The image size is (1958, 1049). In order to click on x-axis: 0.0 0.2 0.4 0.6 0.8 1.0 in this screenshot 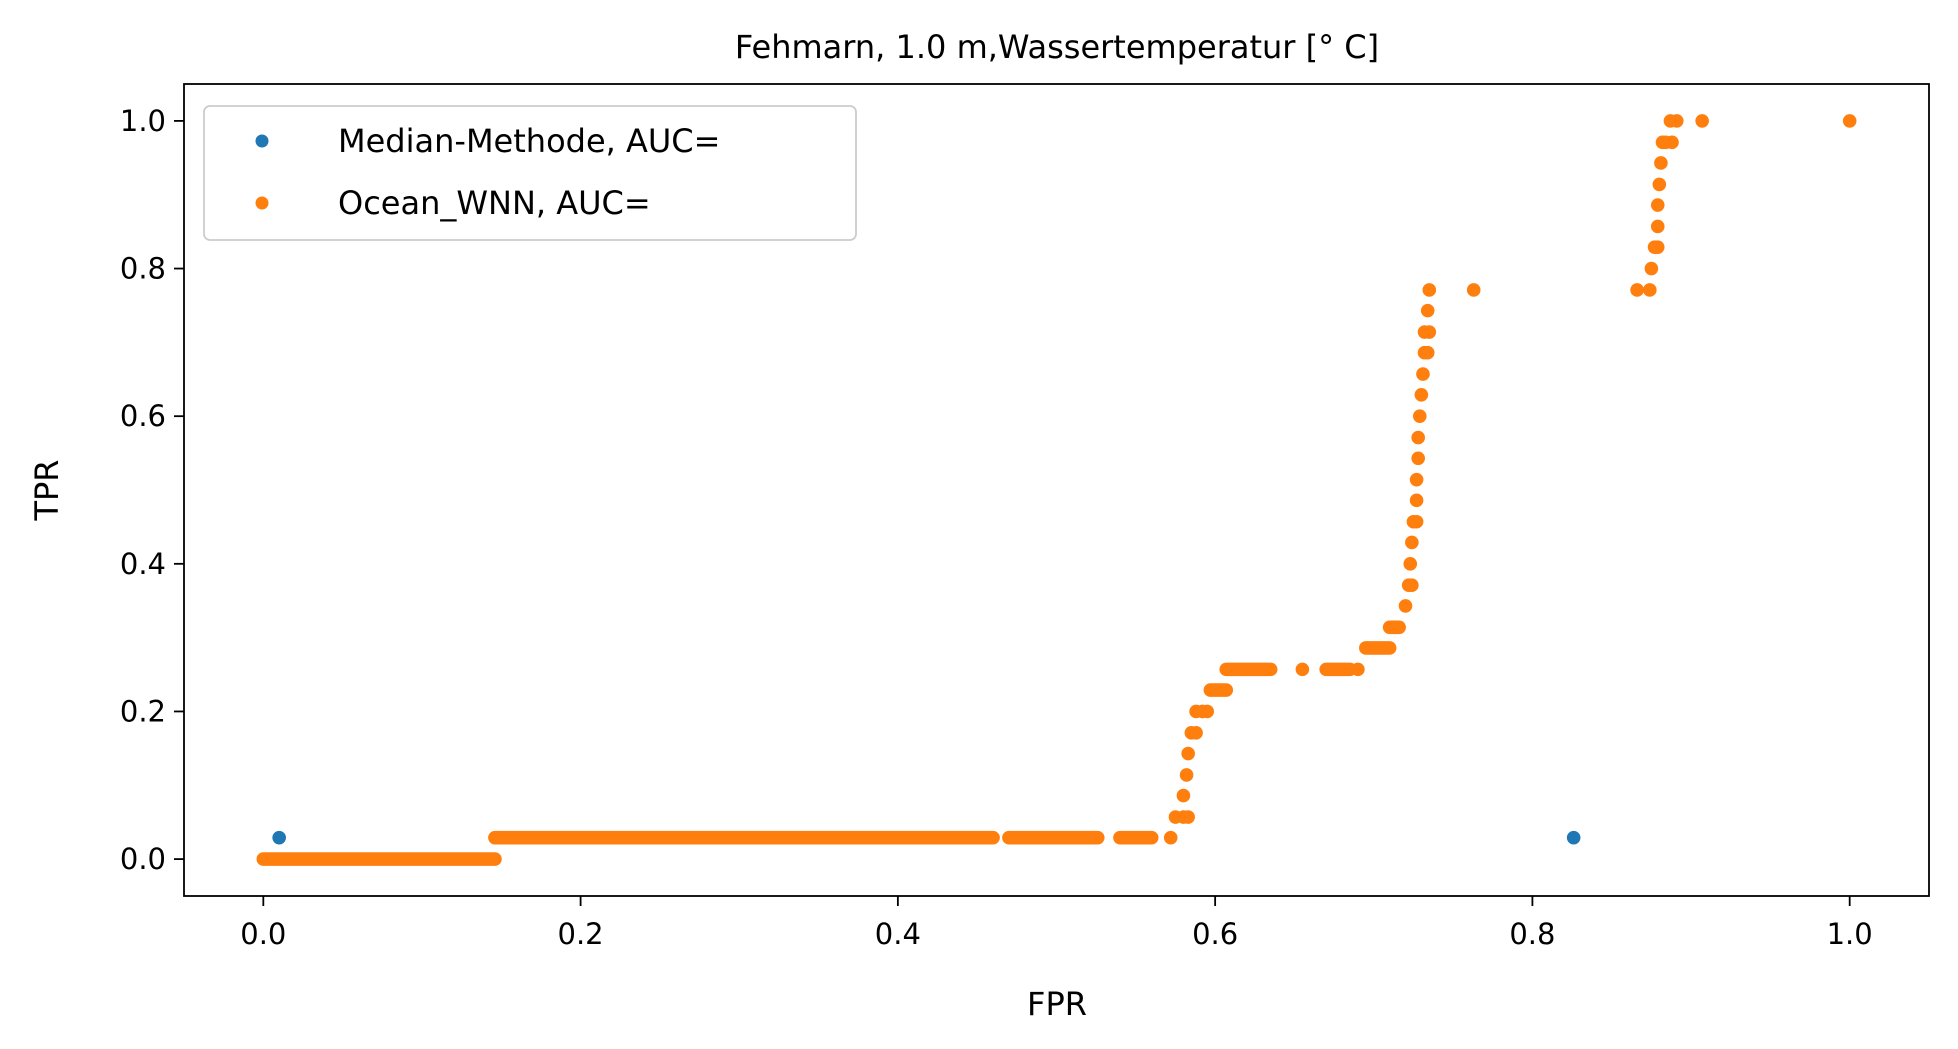, I will do `click(1056, 923)`.